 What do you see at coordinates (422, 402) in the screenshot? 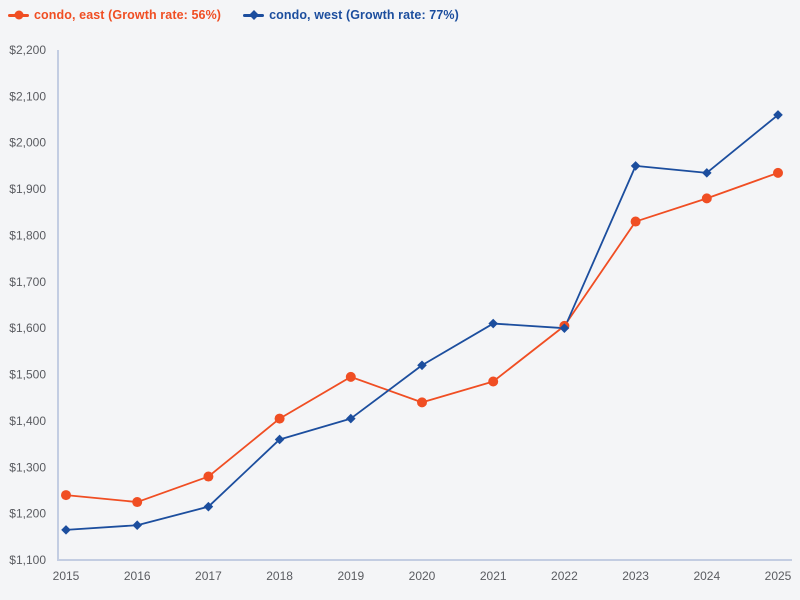
I see `data-point-condo-east-2020` at bounding box center [422, 402].